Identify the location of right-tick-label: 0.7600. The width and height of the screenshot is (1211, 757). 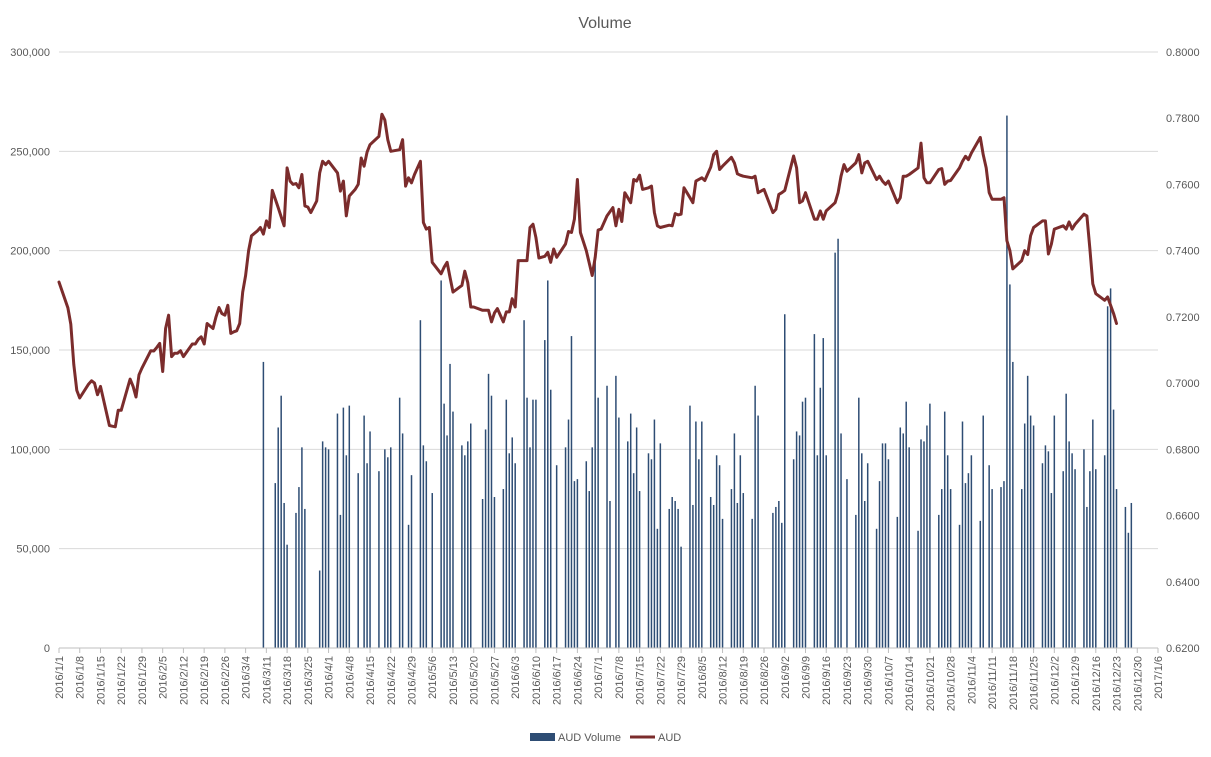
(1183, 185).